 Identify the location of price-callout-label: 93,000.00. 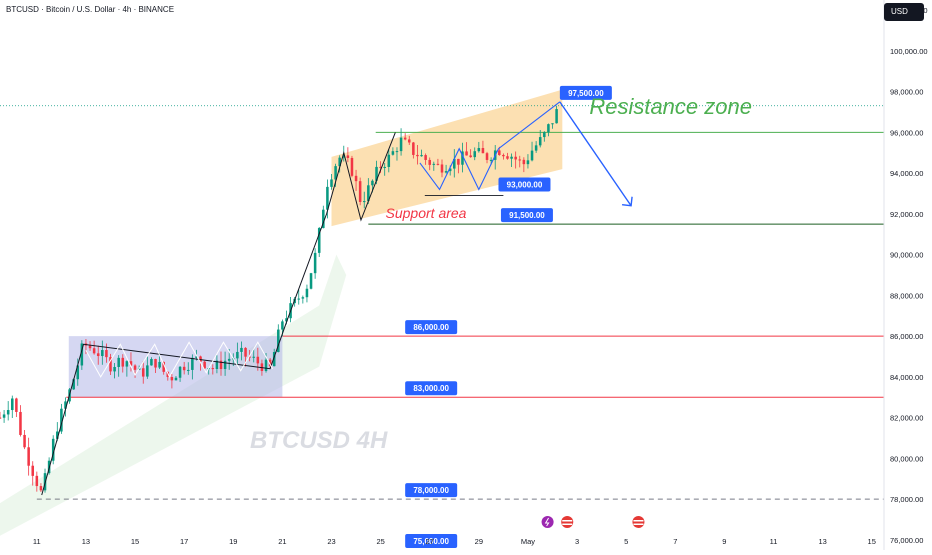
(525, 185).